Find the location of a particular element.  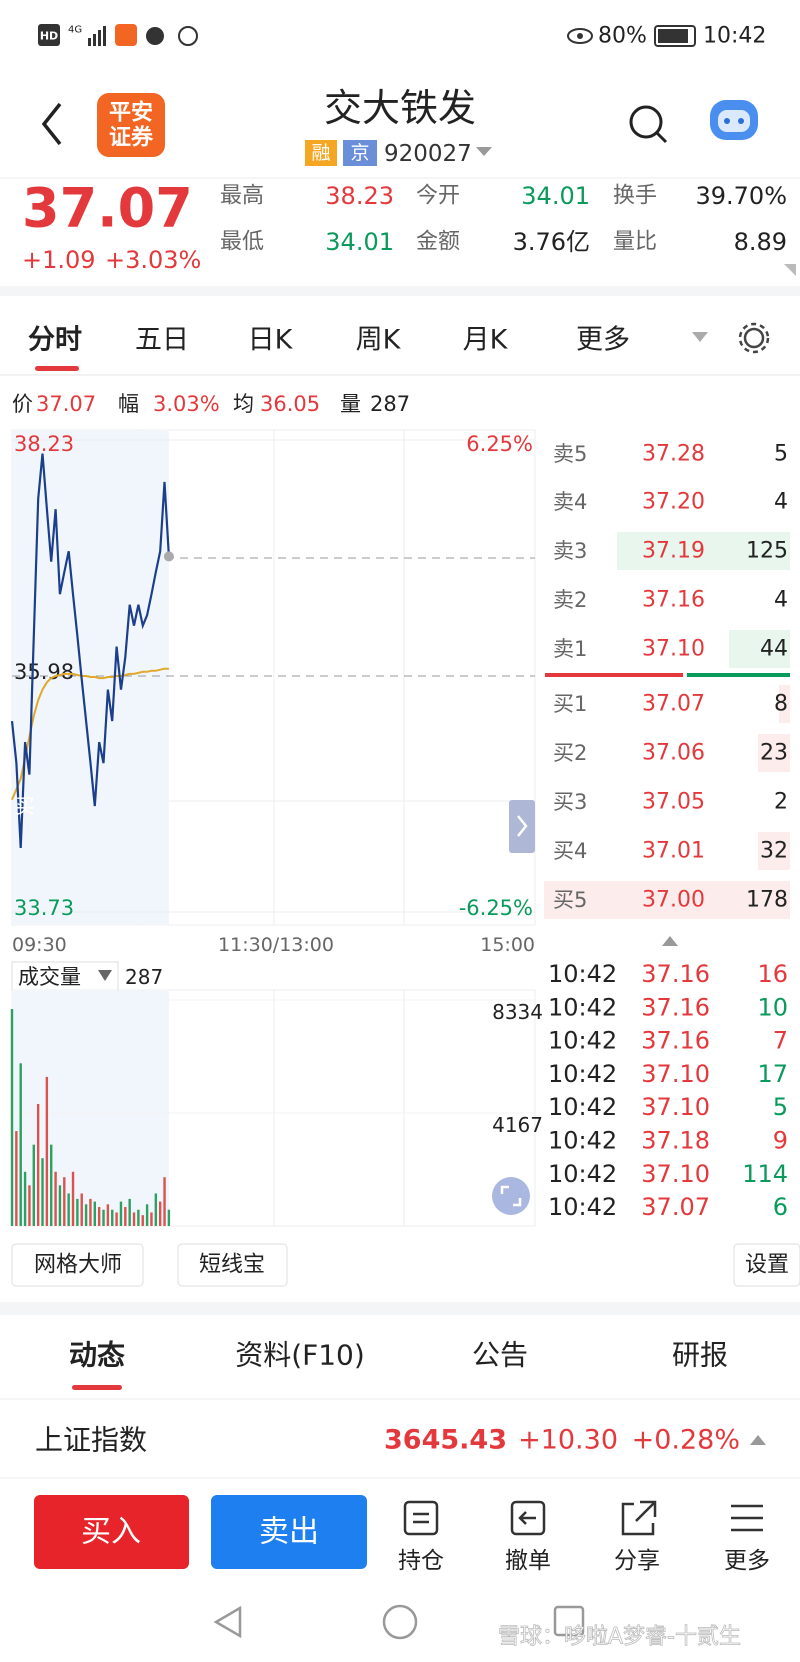

index-toggle is located at coordinates (758, 1440).